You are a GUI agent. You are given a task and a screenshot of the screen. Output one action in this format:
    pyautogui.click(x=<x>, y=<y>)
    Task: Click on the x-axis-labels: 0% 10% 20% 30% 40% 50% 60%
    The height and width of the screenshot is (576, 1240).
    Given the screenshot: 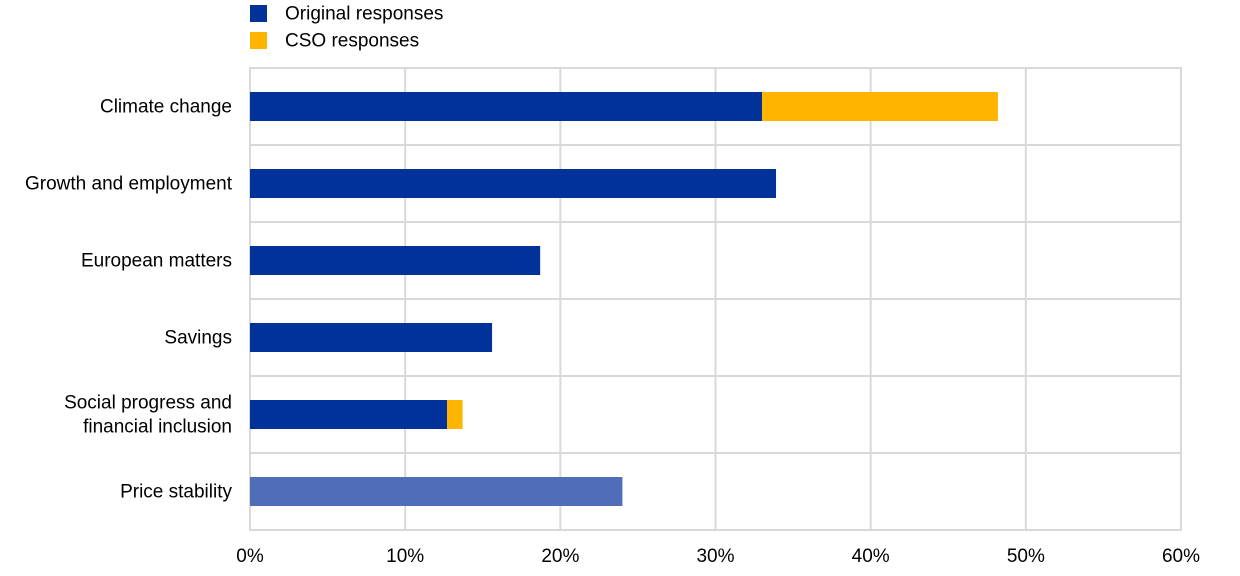 What is the action you would take?
    pyautogui.click(x=718, y=556)
    